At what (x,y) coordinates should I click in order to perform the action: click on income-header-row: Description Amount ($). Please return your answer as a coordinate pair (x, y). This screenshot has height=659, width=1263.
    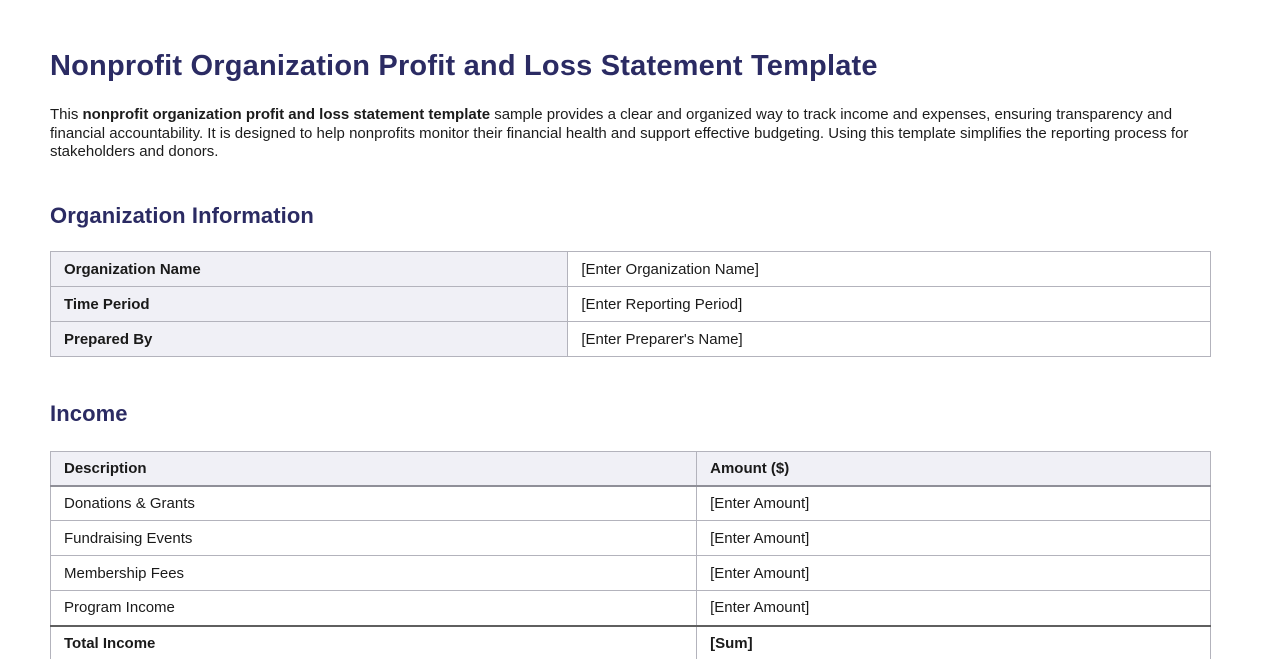
    Looking at the image, I should click on (630, 469).